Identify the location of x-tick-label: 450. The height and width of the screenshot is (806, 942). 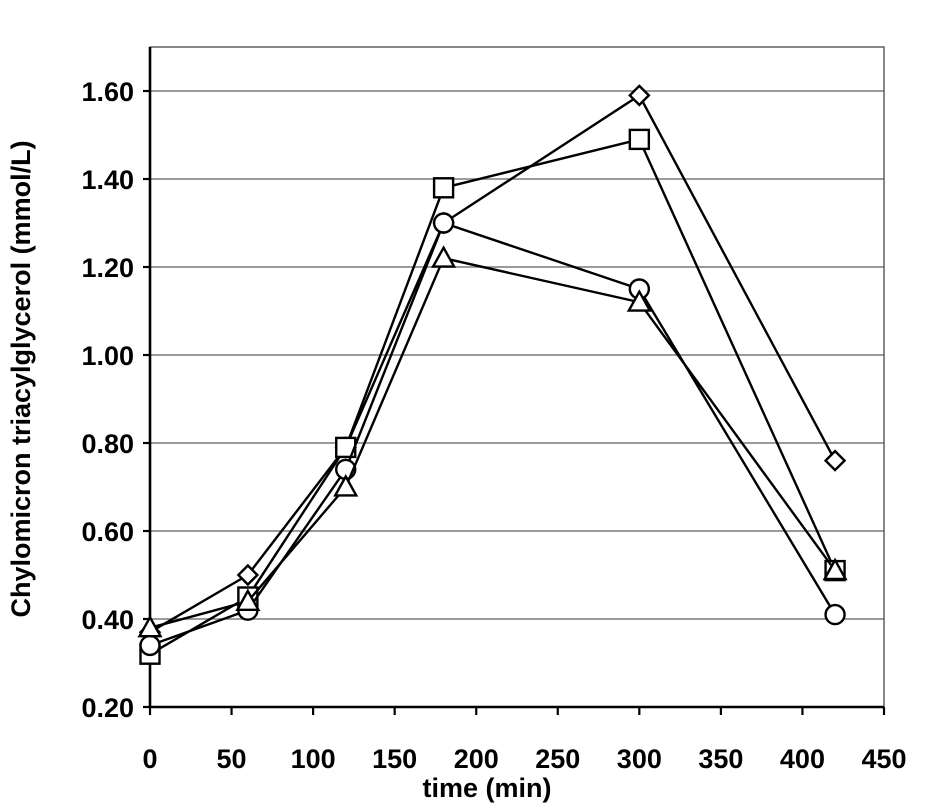
(883, 759).